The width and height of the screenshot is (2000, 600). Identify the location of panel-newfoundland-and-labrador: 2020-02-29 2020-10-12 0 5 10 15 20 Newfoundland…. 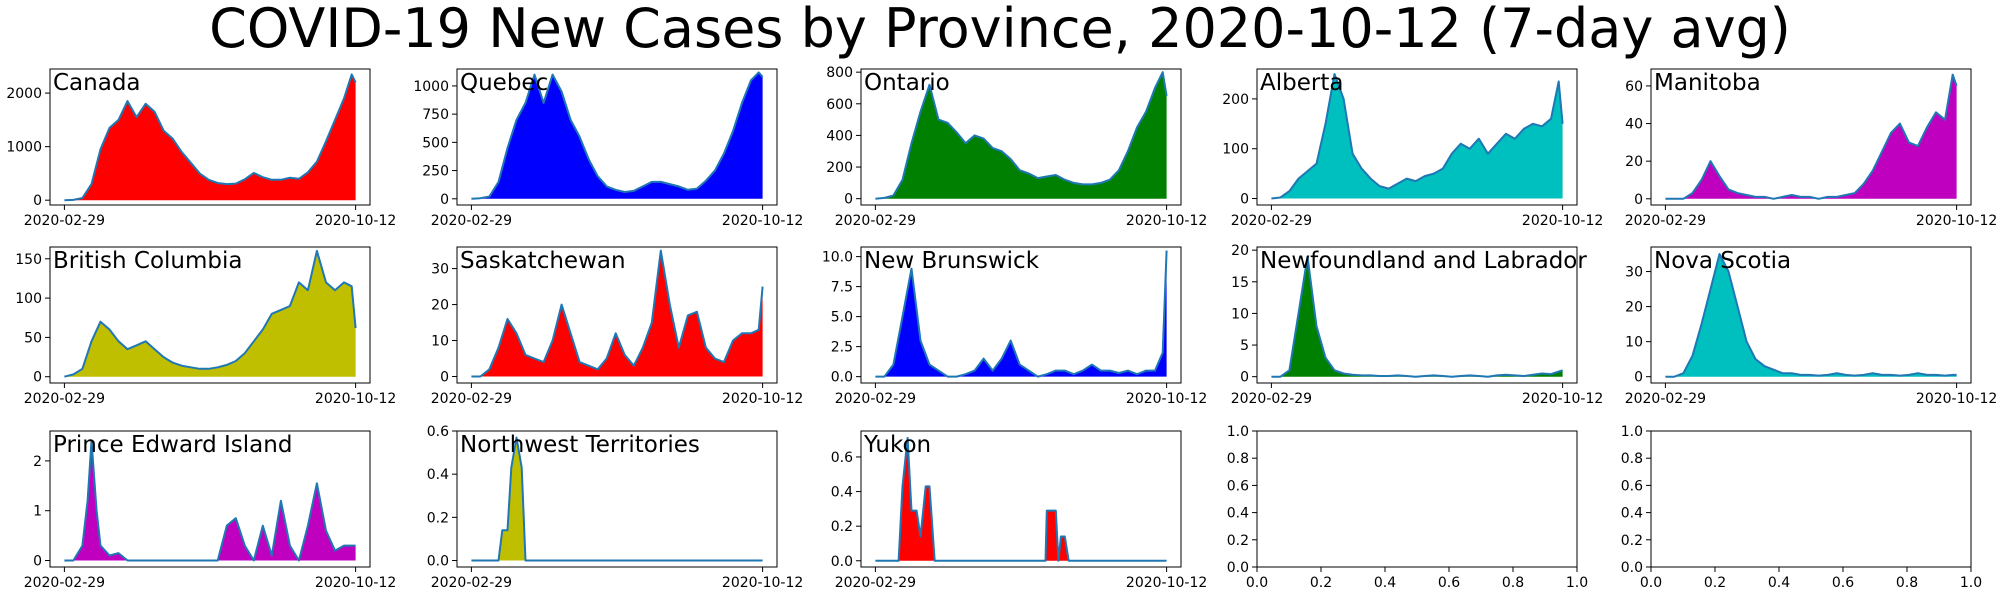
(1417, 325).